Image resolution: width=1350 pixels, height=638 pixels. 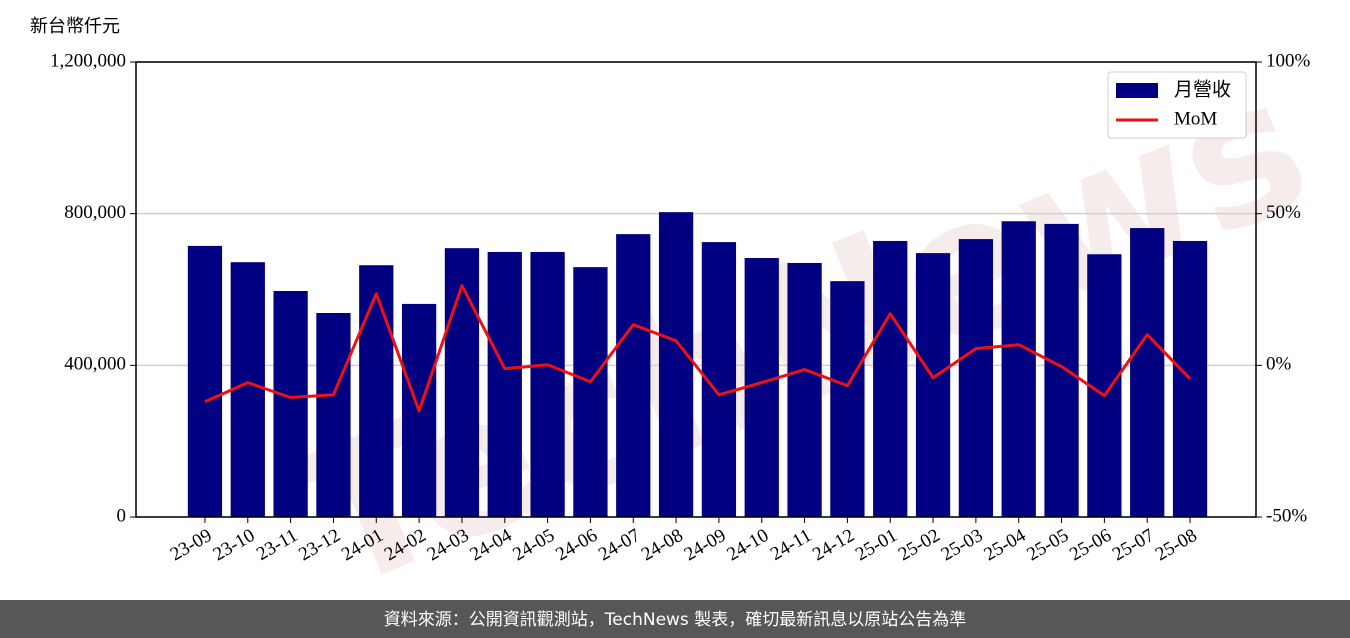 What do you see at coordinates (234, 545) in the screenshot?
I see `x-tick-label: 23-10` at bounding box center [234, 545].